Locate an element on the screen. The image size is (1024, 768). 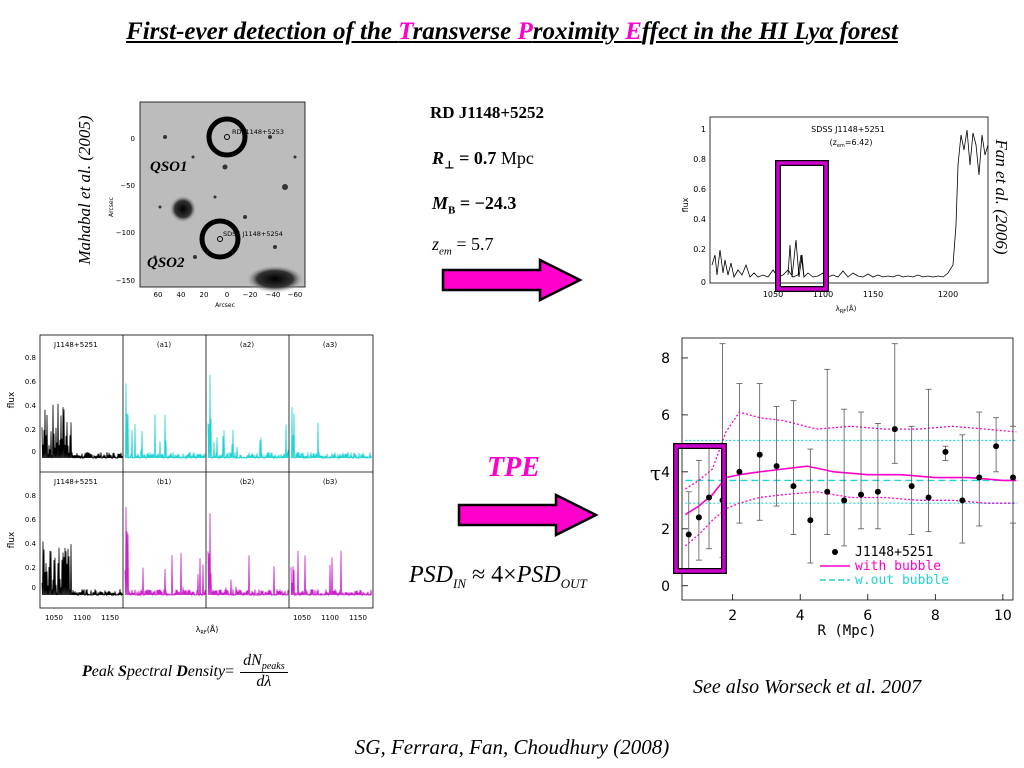
spec-object-label: SDSS J1148+5251 is located at coordinates (848, 129).